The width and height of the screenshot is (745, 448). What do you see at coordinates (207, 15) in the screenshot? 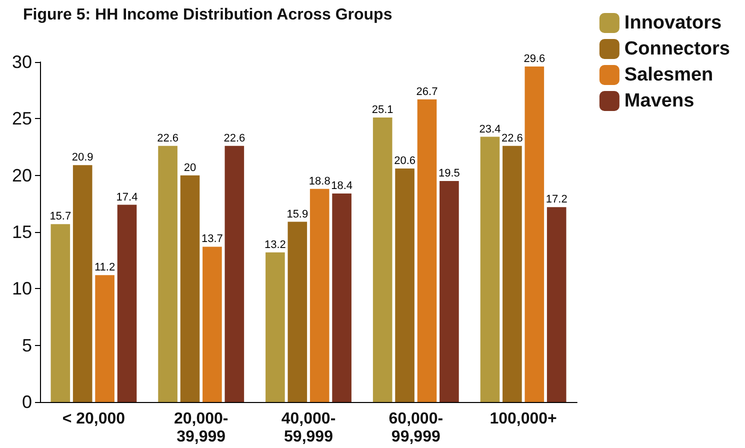
I see `chart-title: Figure 5: HH Income Distribution Across Groups` at bounding box center [207, 15].